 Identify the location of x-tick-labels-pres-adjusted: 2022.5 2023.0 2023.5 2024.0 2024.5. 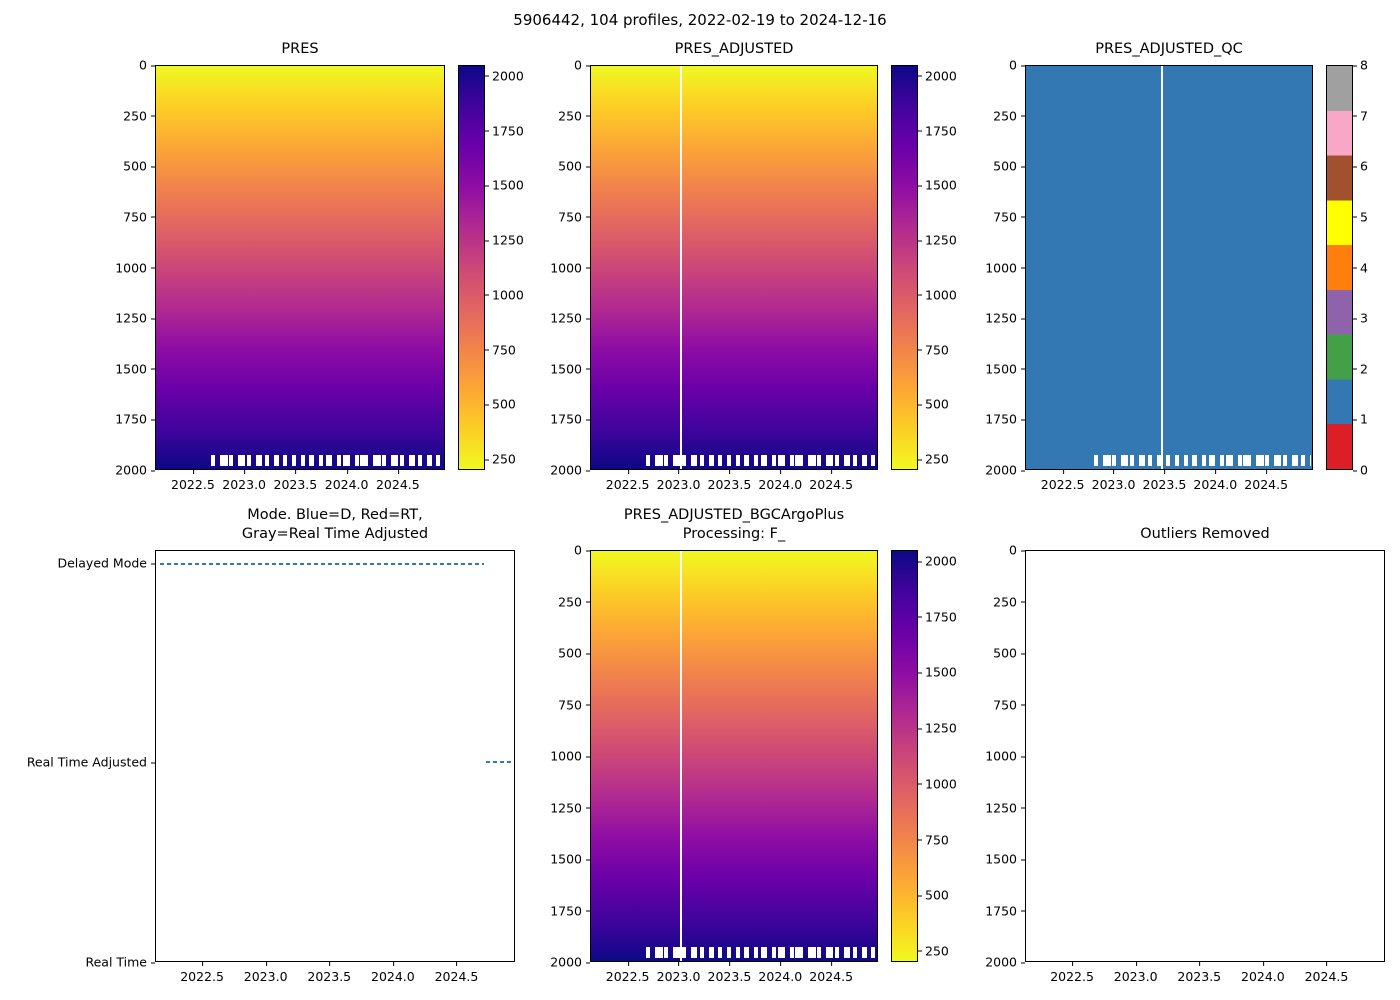
(734, 481).